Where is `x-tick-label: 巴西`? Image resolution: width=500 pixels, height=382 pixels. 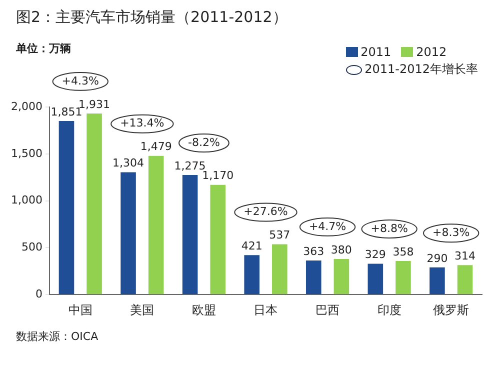 x-tick-label: 巴西 is located at coordinates (328, 309).